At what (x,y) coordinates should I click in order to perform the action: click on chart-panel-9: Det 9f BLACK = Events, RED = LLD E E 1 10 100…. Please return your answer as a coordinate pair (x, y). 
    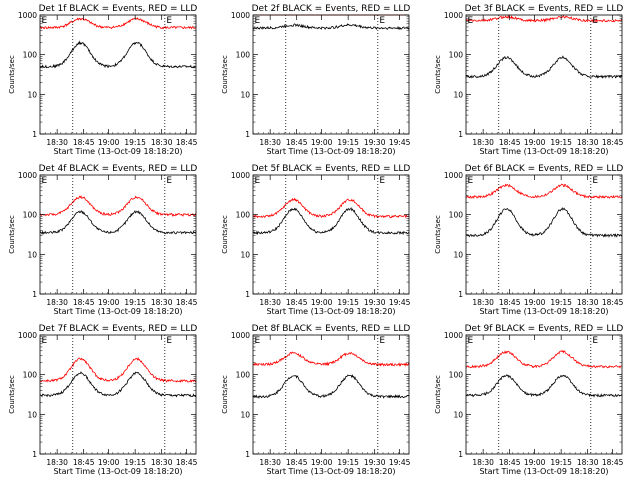
    Looking at the image, I should click on (529, 400).